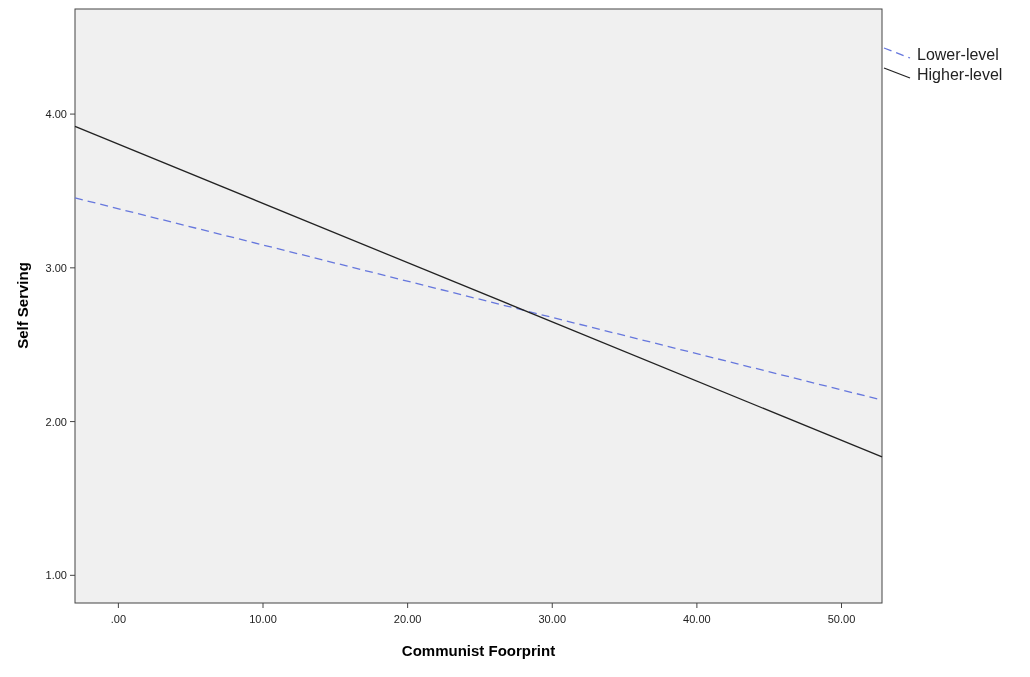  I want to click on x-tick-label: 50.00, so click(841, 619).